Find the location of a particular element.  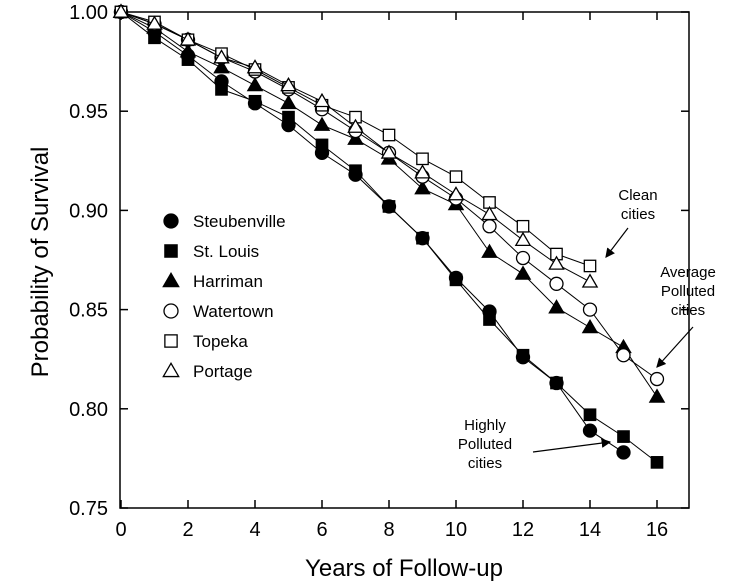

annotation-text: Average is located at coordinates (688, 272).